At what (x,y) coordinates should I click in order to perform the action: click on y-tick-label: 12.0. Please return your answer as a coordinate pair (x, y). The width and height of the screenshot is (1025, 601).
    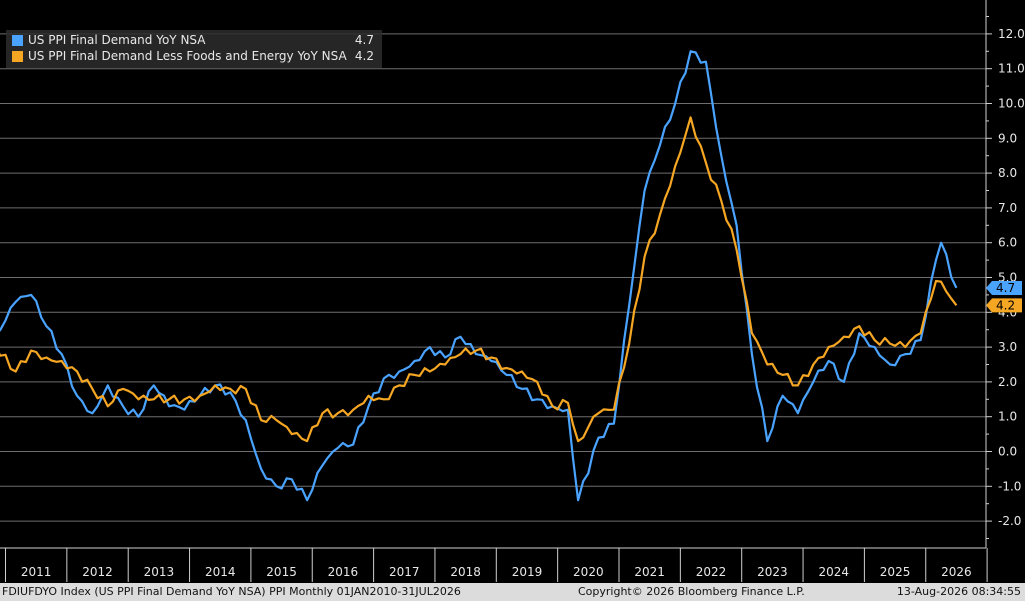
    Looking at the image, I should click on (1011, 34).